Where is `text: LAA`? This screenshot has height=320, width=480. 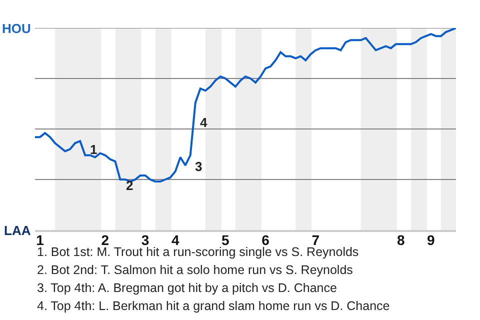 text: LAA is located at coordinates (18, 230).